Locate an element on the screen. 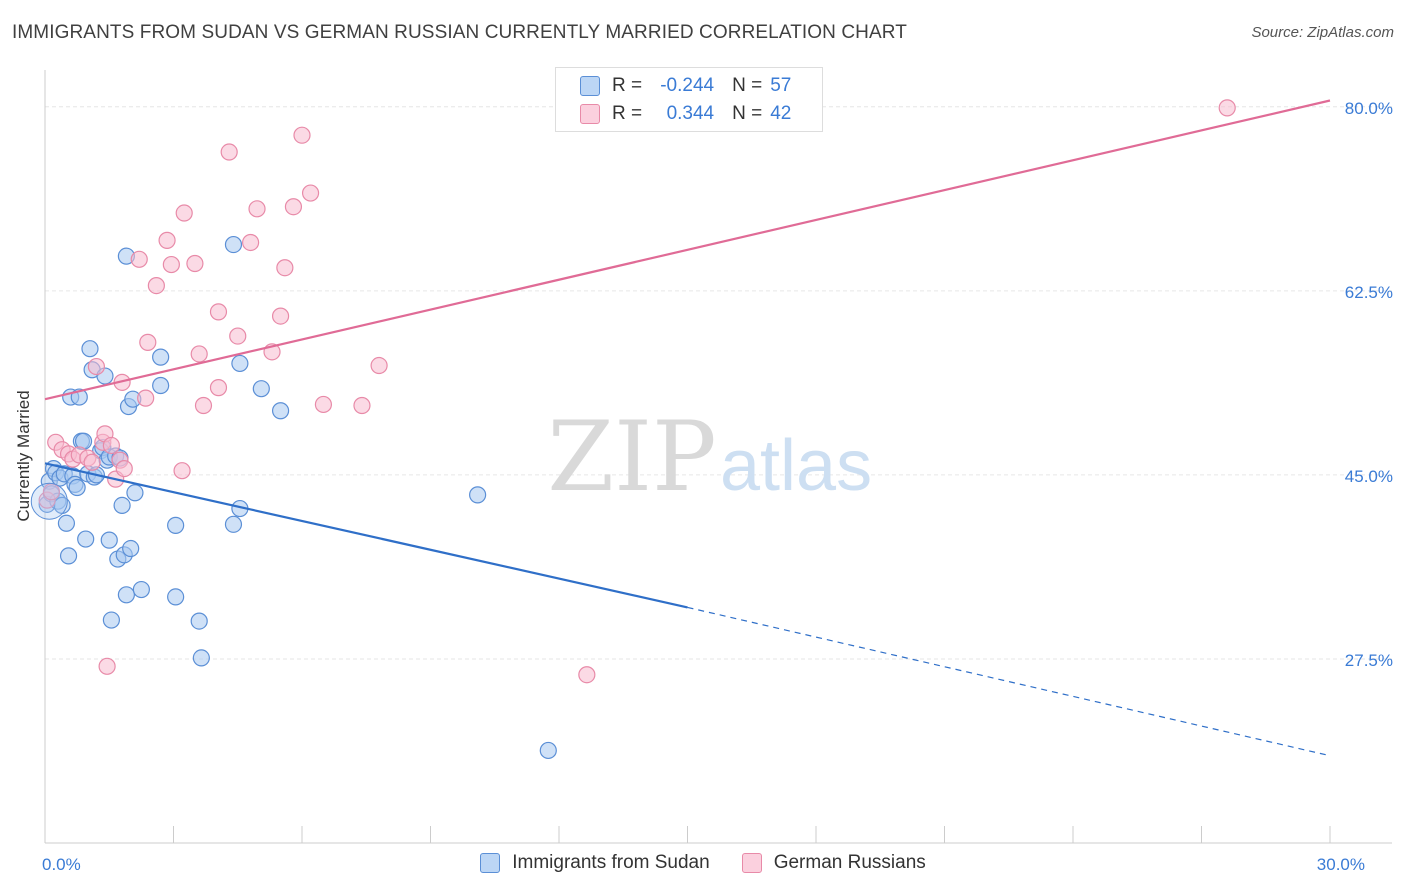  legend-r-value: -0.244 is located at coordinates (687, 85).